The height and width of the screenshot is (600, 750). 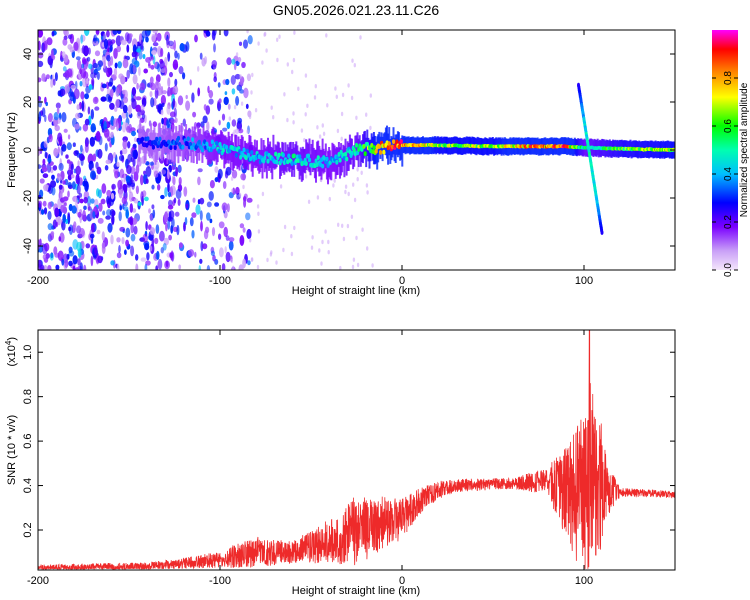 I want to click on colorbar-tick-label: 0.2, so click(x=728, y=222).